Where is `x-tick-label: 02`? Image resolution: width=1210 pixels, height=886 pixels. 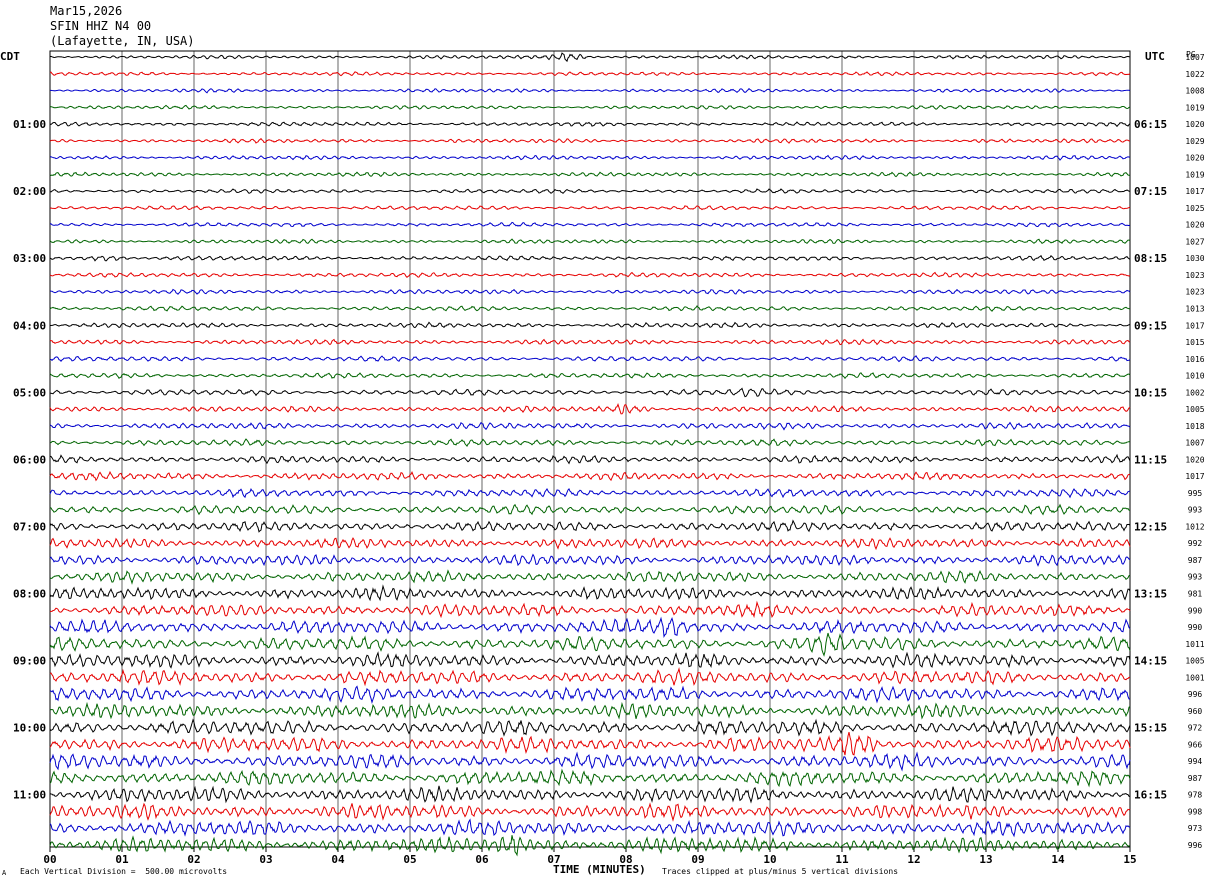
x-tick-label: 02 is located at coordinates (193, 859).